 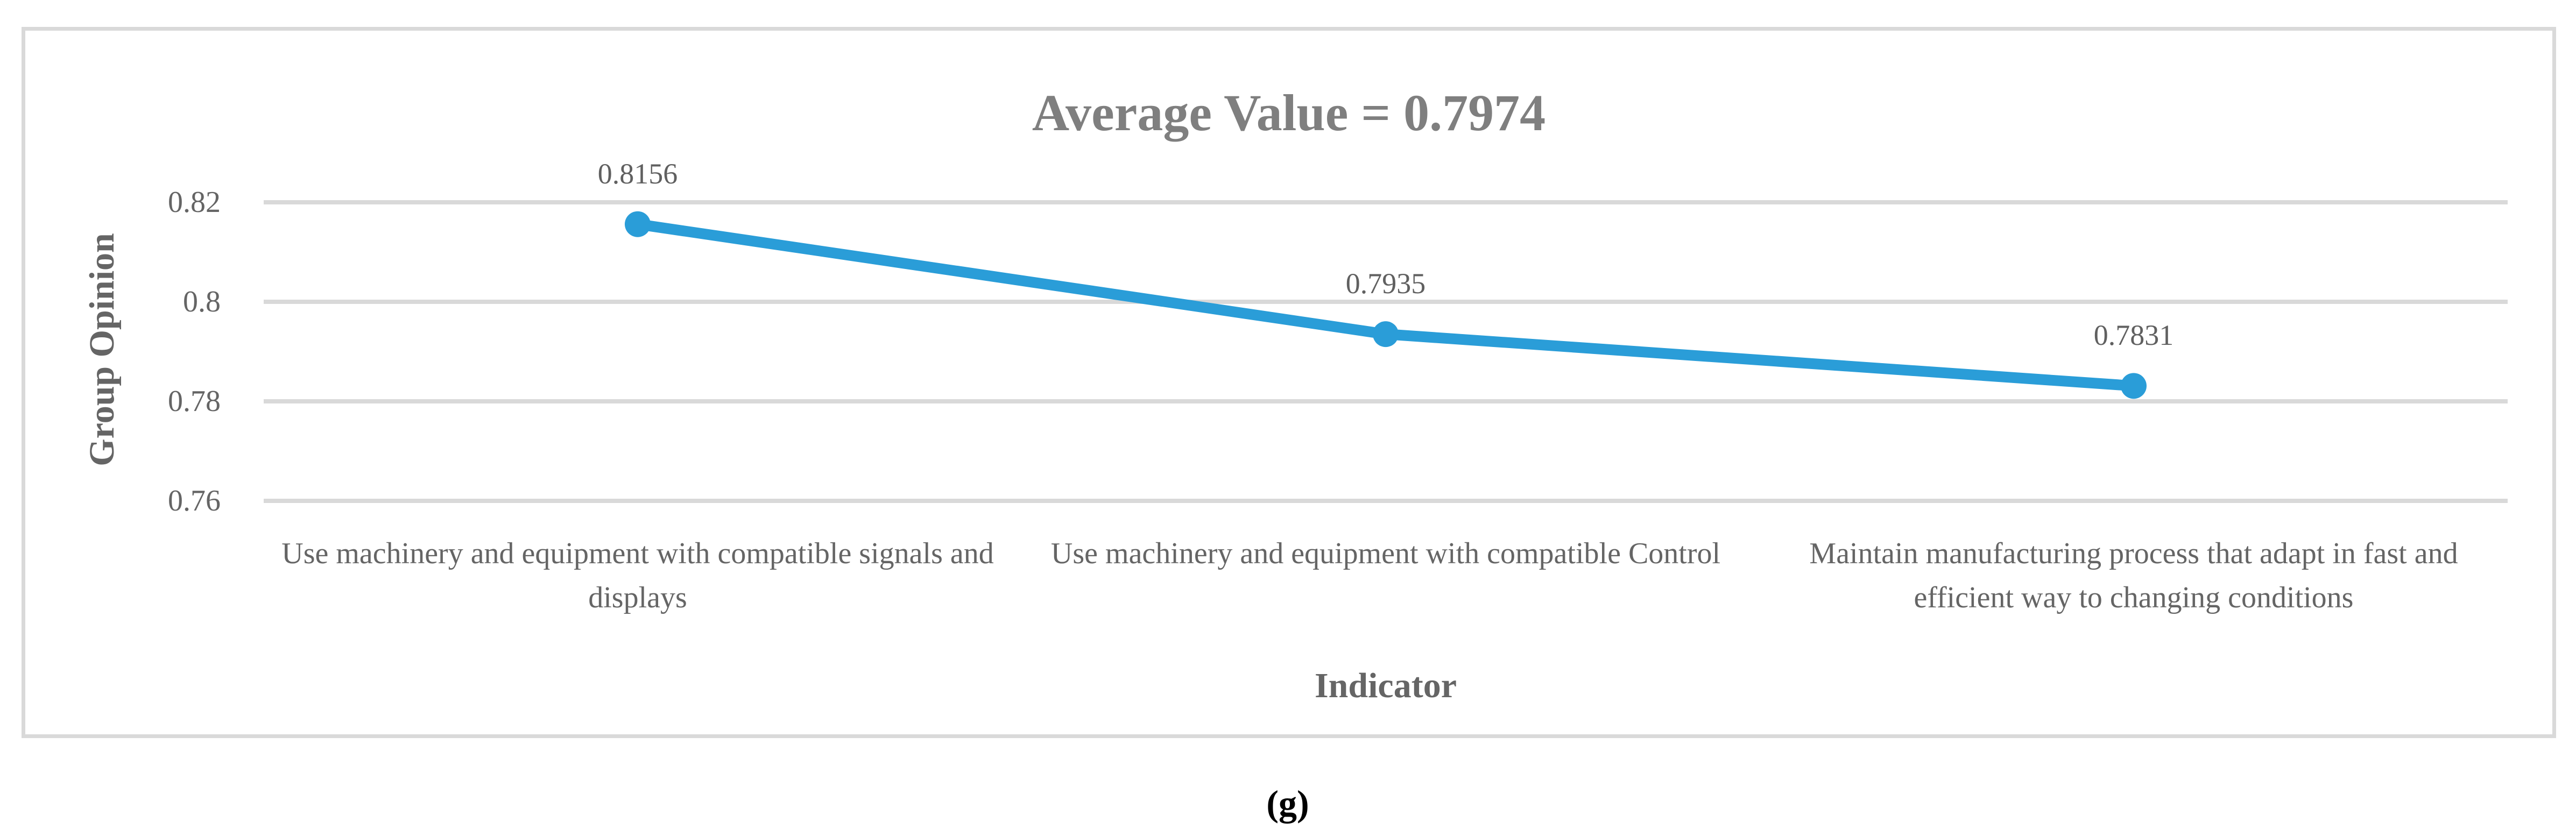 What do you see at coordinates (1385, 305) in the screenshot?
I see `series-line` at bounding box center [1385, 305].